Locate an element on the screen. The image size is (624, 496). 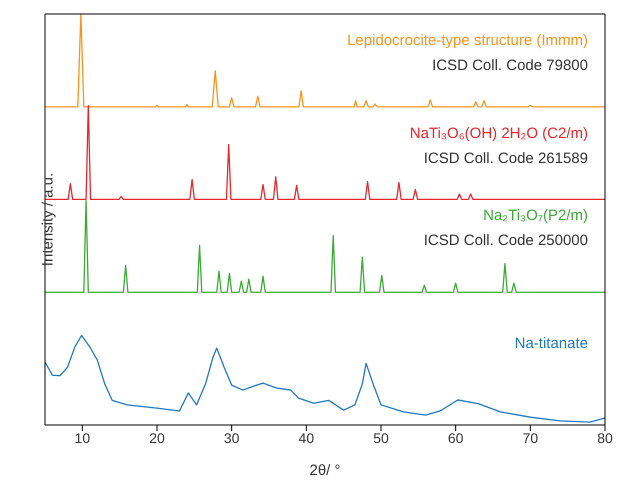
text: Na₂Ti₃O₇(P2/m) is located at coordinates (535, 216).